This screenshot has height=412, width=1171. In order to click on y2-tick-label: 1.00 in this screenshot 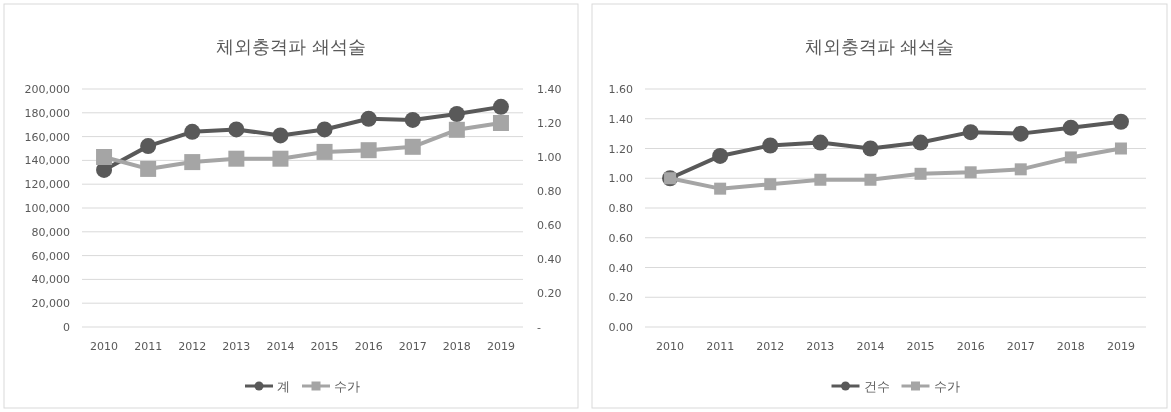, I will do `click(549, 157)`.